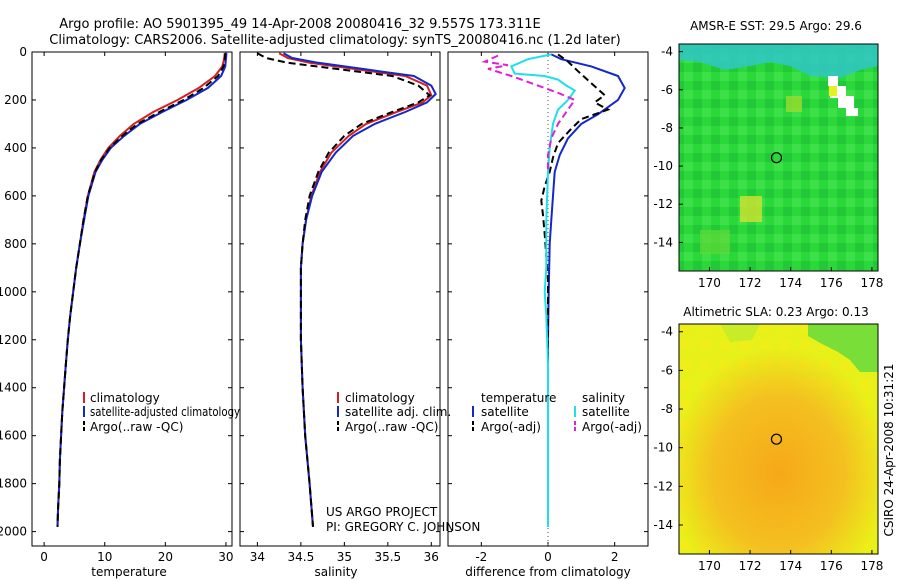 The width and height of the screenshot is (900, 580). What do you see at coordinates (548, 572) in the screenshot?
I see `difference-axis-label: difference from climatology` at bounding box center [548, 572].